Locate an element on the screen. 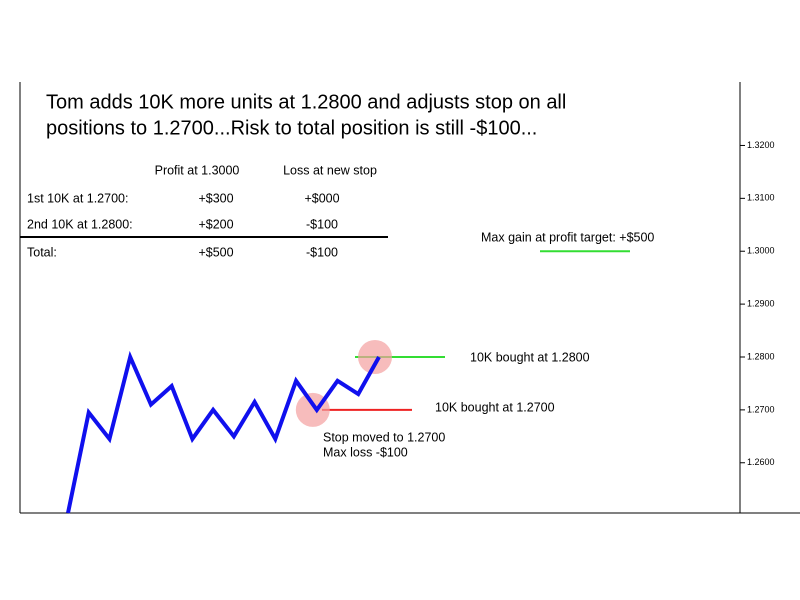  y-tick-label: 1.2800 is located at coordinates (761, 356).